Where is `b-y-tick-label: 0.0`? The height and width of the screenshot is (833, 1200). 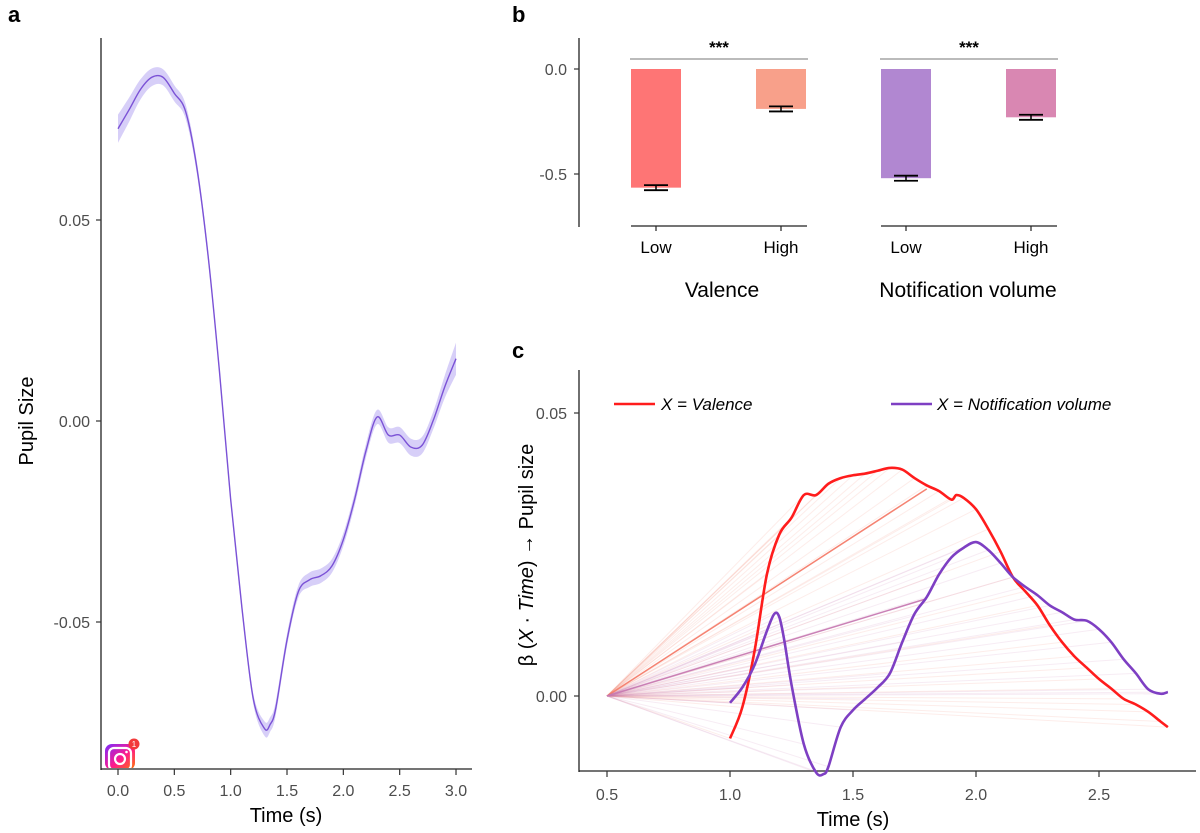 b-y-tick-label: 0.0 is located at coordinates (556, 70).